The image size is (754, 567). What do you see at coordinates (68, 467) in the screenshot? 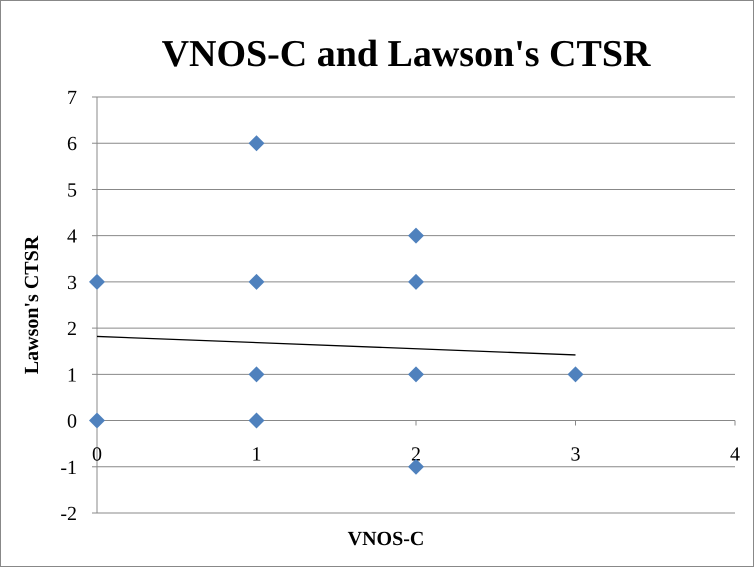
I see `y-tick-label: -1` at bounding box center [68, 467].